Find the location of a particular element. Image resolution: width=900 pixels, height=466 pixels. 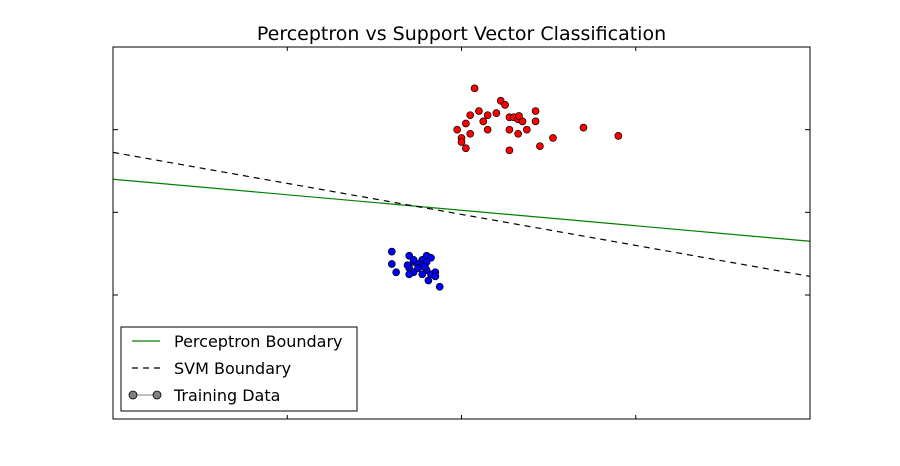

legend-swatch-training-data-marker-left is located at coordinates (133, 395).